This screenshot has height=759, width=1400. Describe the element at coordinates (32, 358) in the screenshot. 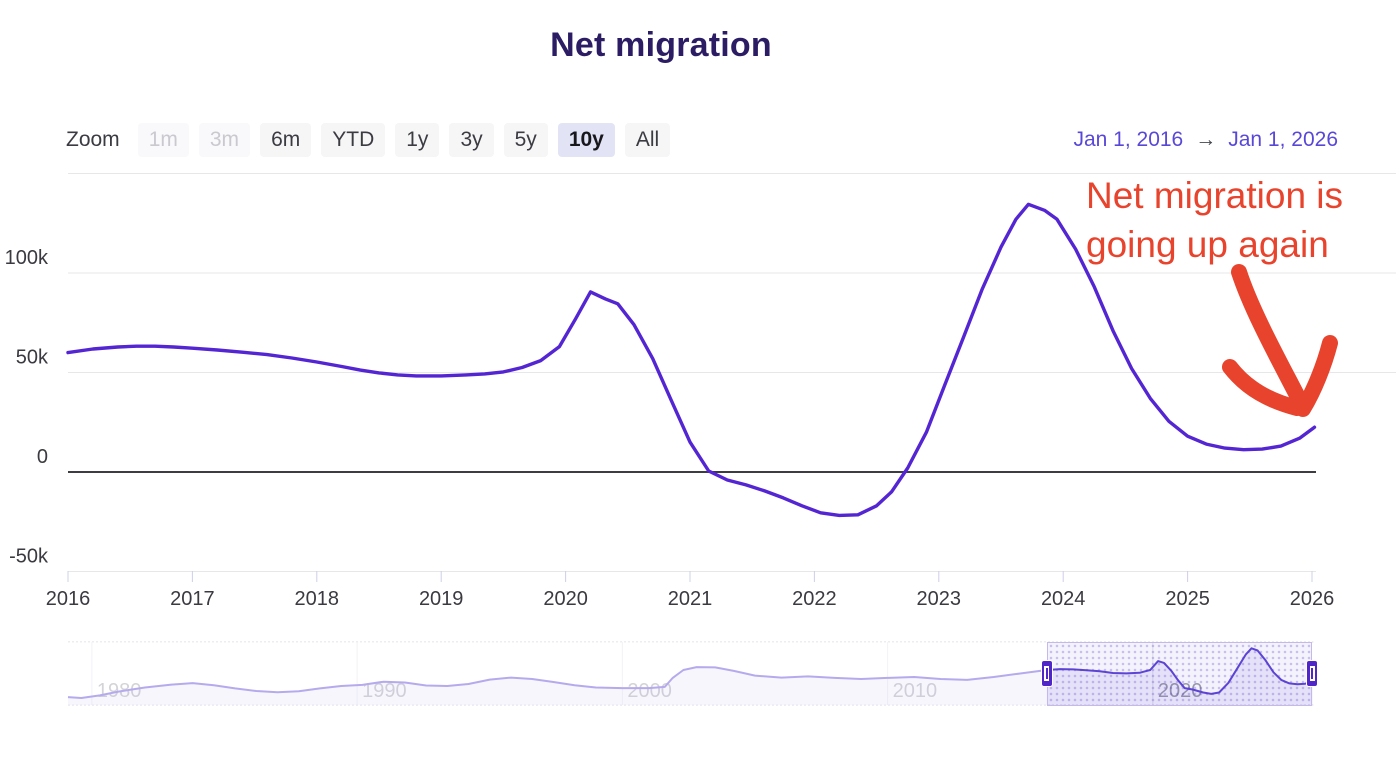

I see `y-axis-label: 50k` at that location.